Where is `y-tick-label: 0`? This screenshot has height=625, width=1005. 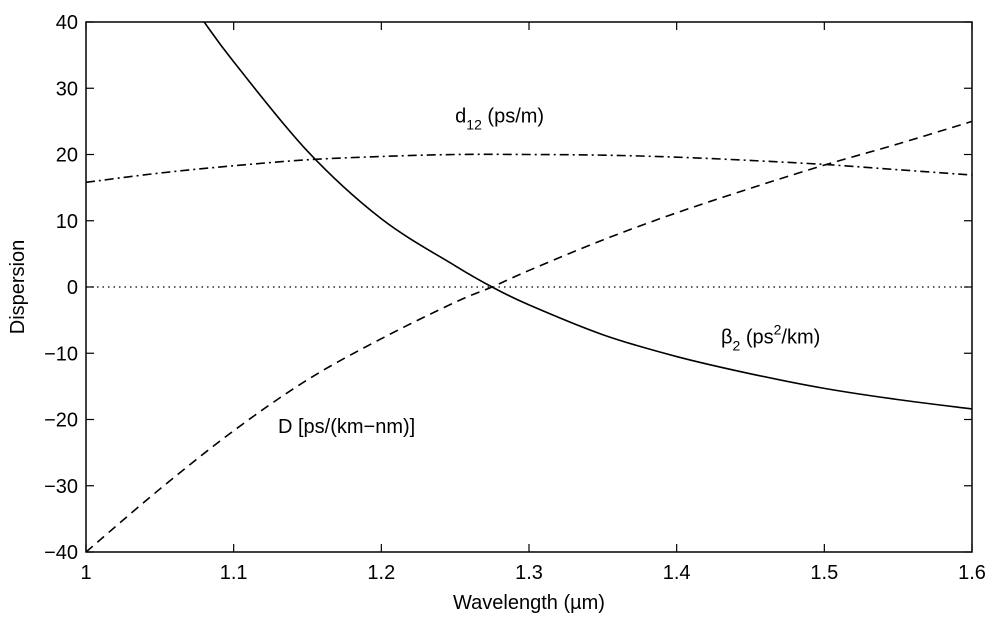
y-tick-label: 0 is located at coordinates (72, 288).